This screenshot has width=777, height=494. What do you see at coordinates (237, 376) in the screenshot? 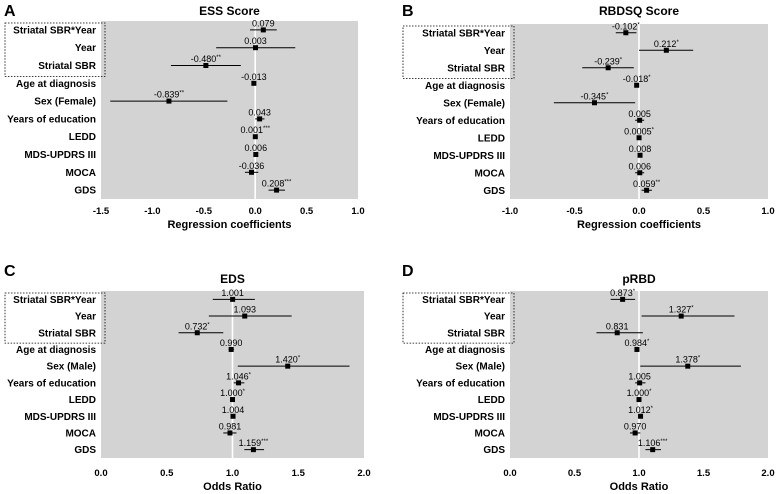
I see `value-text: 1.046` at bounding box center [237, 376].